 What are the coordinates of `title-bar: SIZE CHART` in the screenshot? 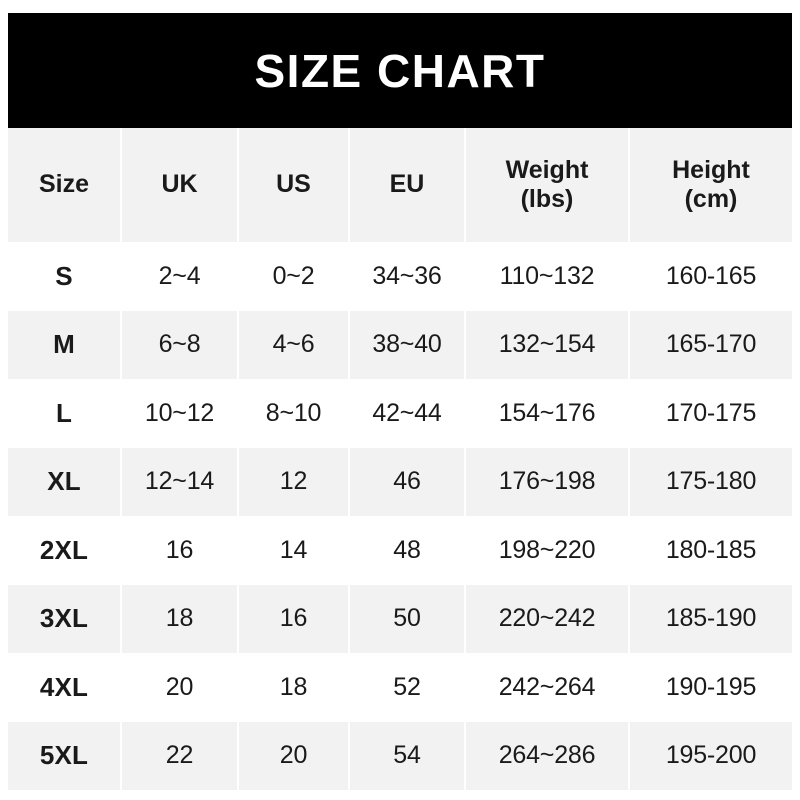 It's located at (400, 70).